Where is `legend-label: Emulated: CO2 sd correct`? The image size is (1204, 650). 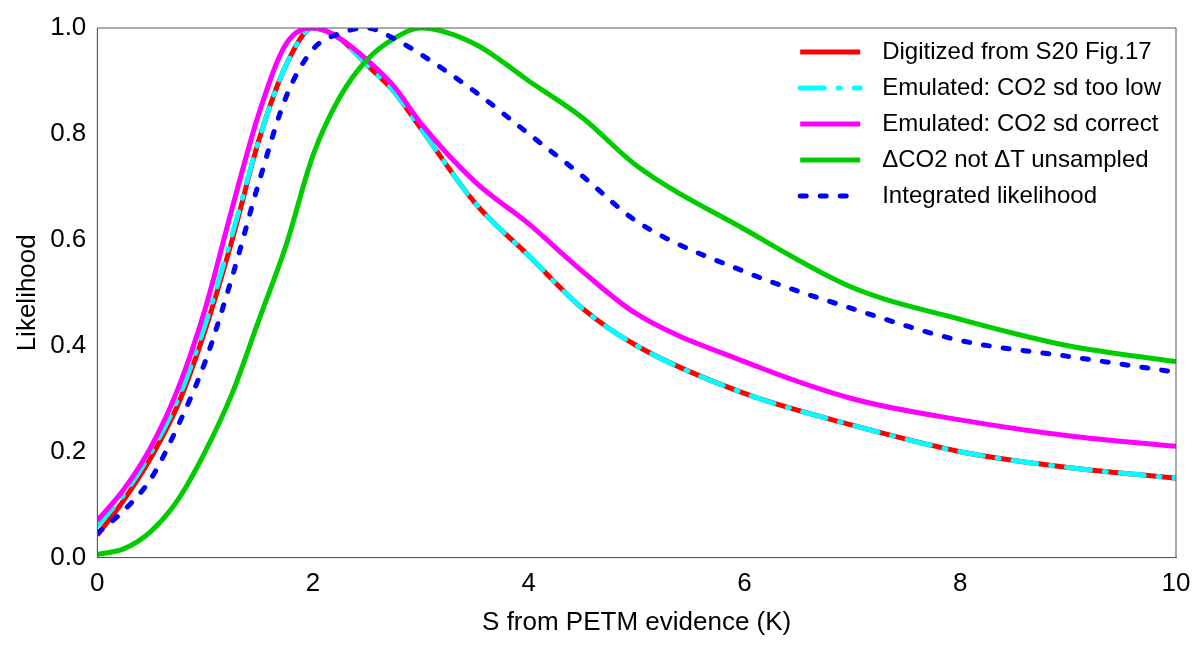 legend-label: Emulated: CO2 sd correct is located at coordinates (1020, 122).